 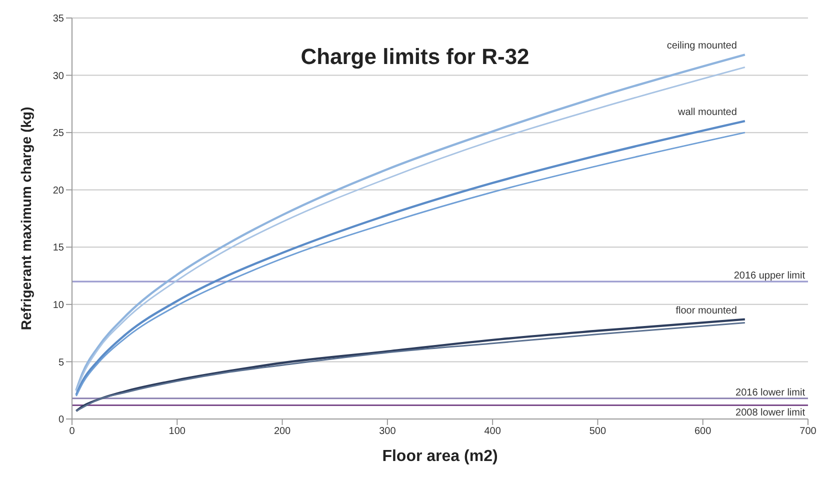 I want to click on y-tick-label: 10, so click(x=58, y=305).